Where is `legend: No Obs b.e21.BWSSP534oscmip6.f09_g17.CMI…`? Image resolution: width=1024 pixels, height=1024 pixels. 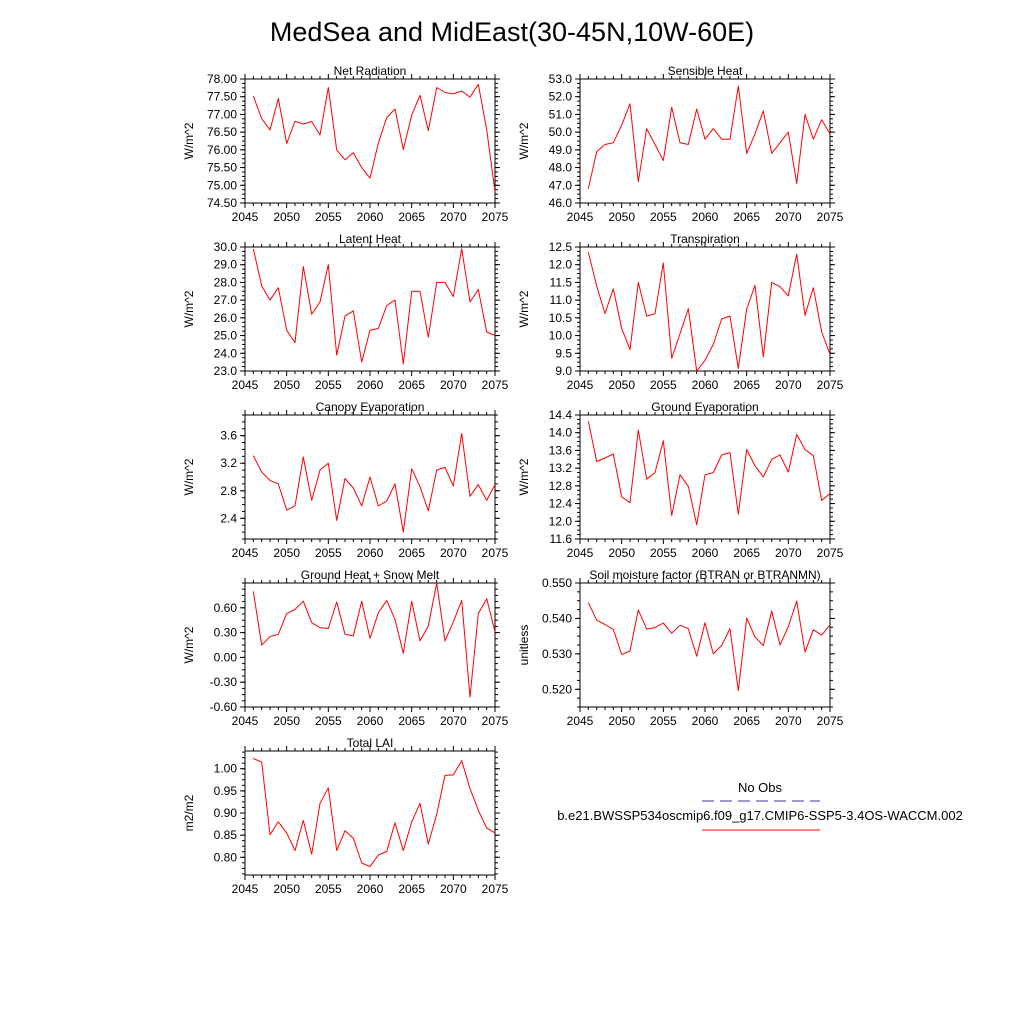
legend: No Obs b.e21.BWSSP534oscmip6.f09_g17.CMI… is located at coordinates (760, 805).